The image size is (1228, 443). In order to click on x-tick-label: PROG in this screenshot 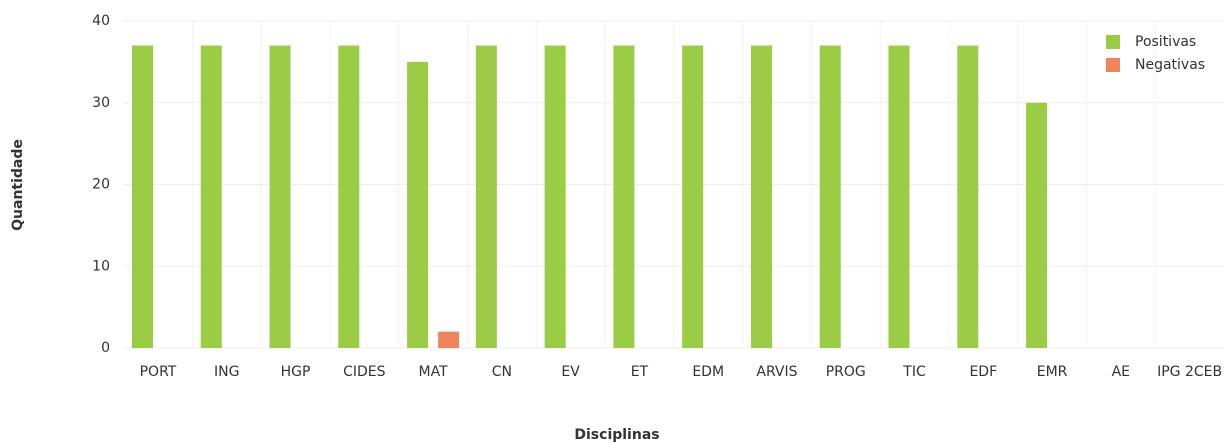, I will do `click(846, 372)`.